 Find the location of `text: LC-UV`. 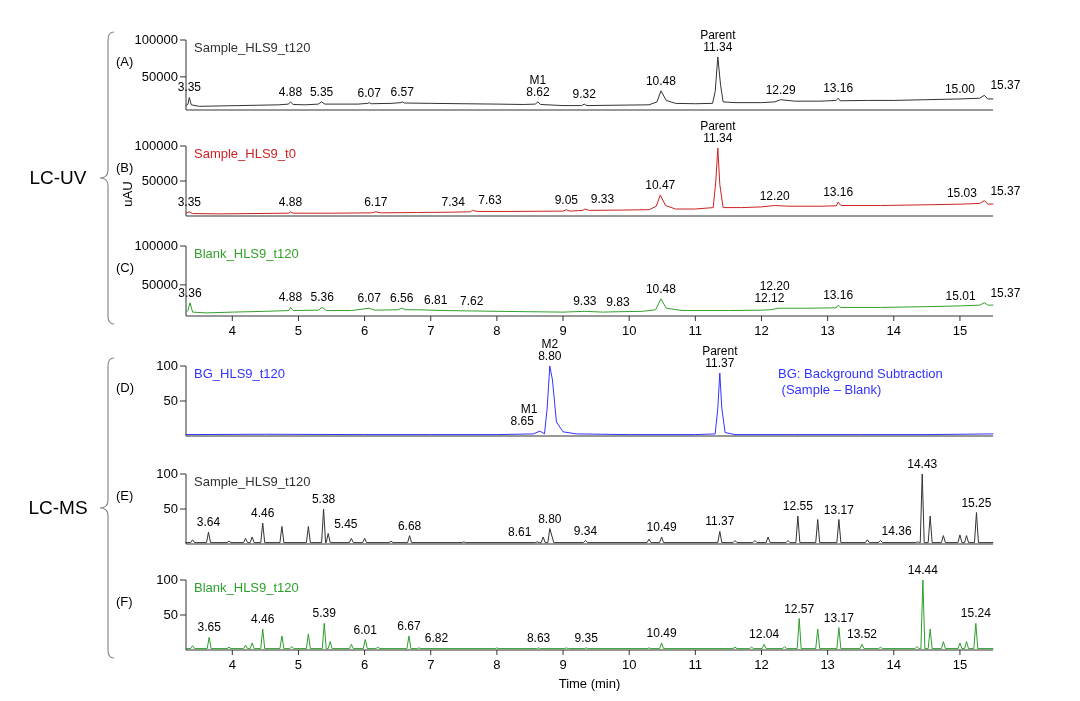

text: LC-UV is located at coordinates (58, 177).